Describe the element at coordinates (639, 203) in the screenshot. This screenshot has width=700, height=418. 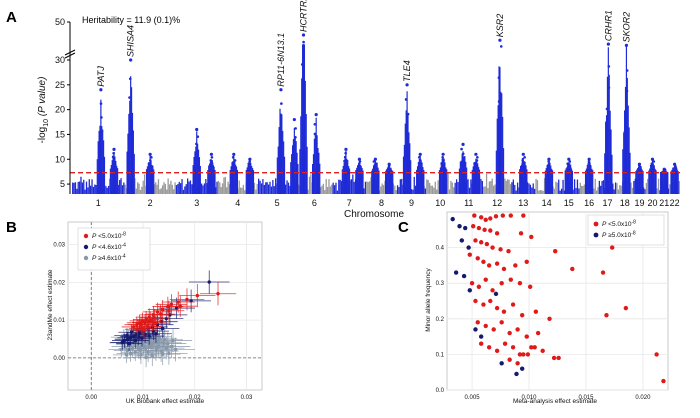
I see `chromosome-label: 19` at that location.